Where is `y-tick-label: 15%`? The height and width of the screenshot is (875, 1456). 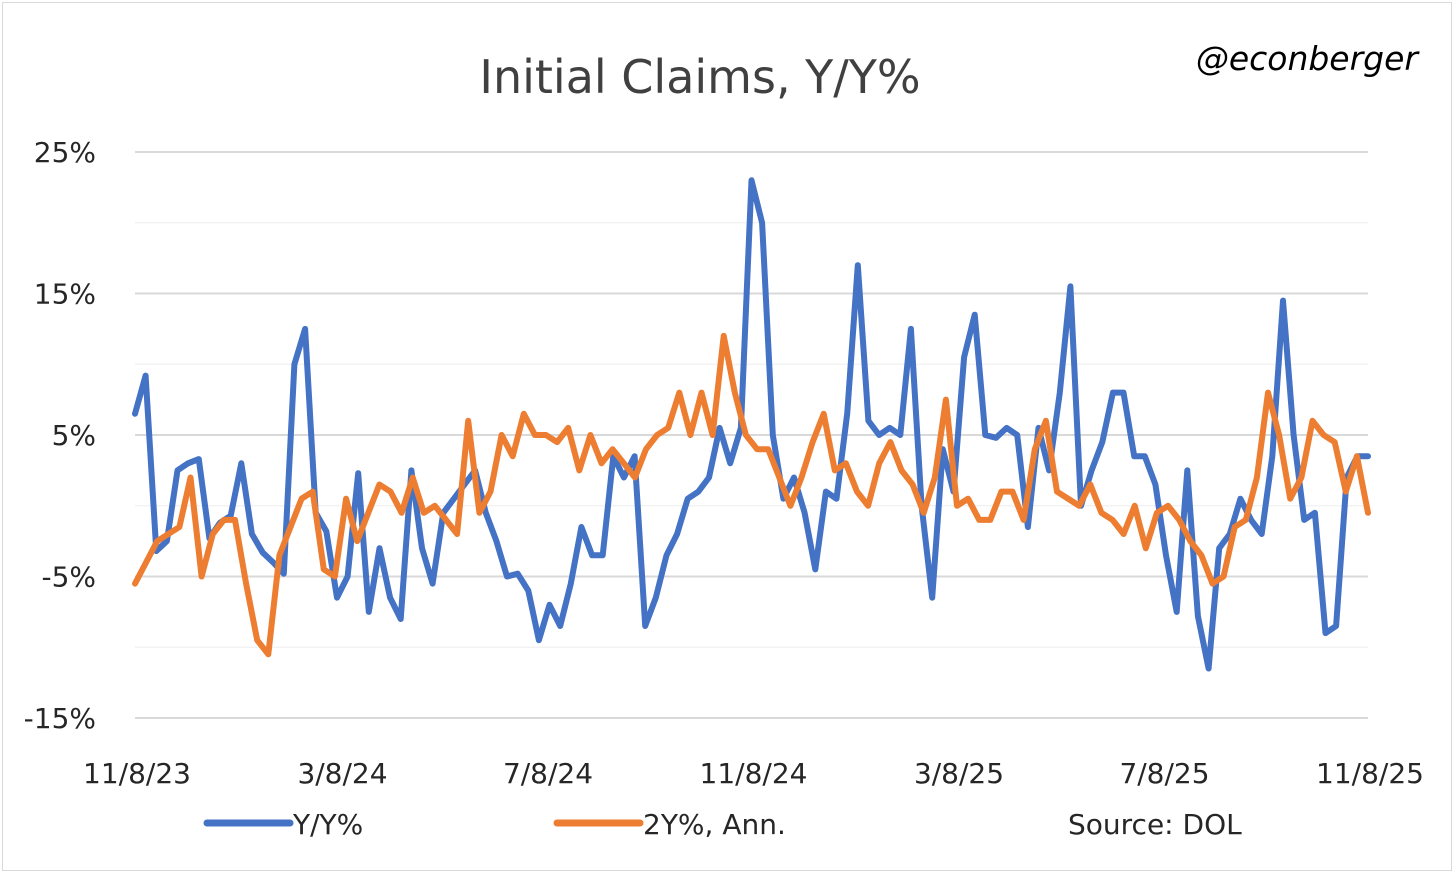 y-tick-label: 15% is located at coordinates (65, 294).